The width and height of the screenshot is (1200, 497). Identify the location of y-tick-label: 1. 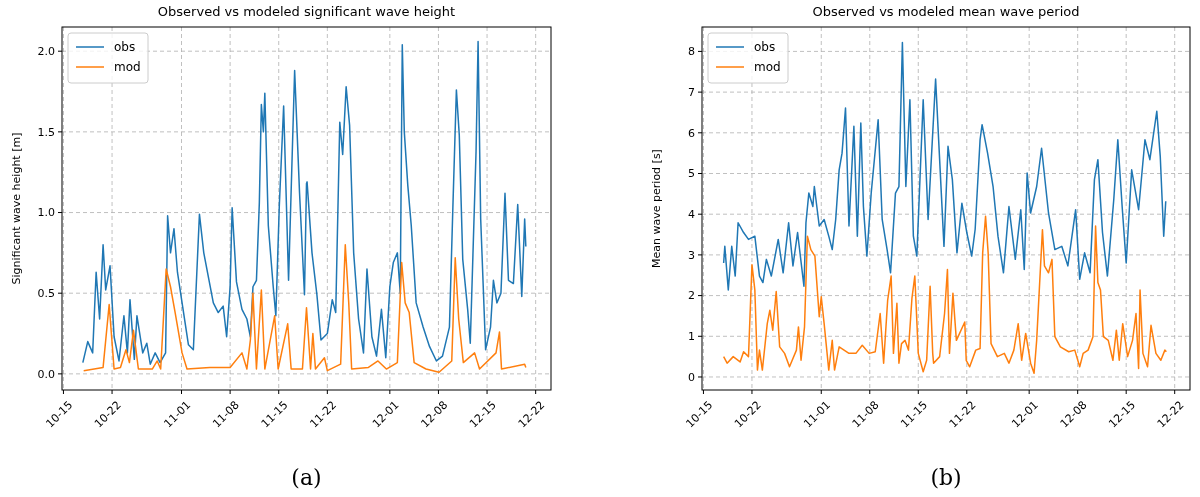
(691, 337).